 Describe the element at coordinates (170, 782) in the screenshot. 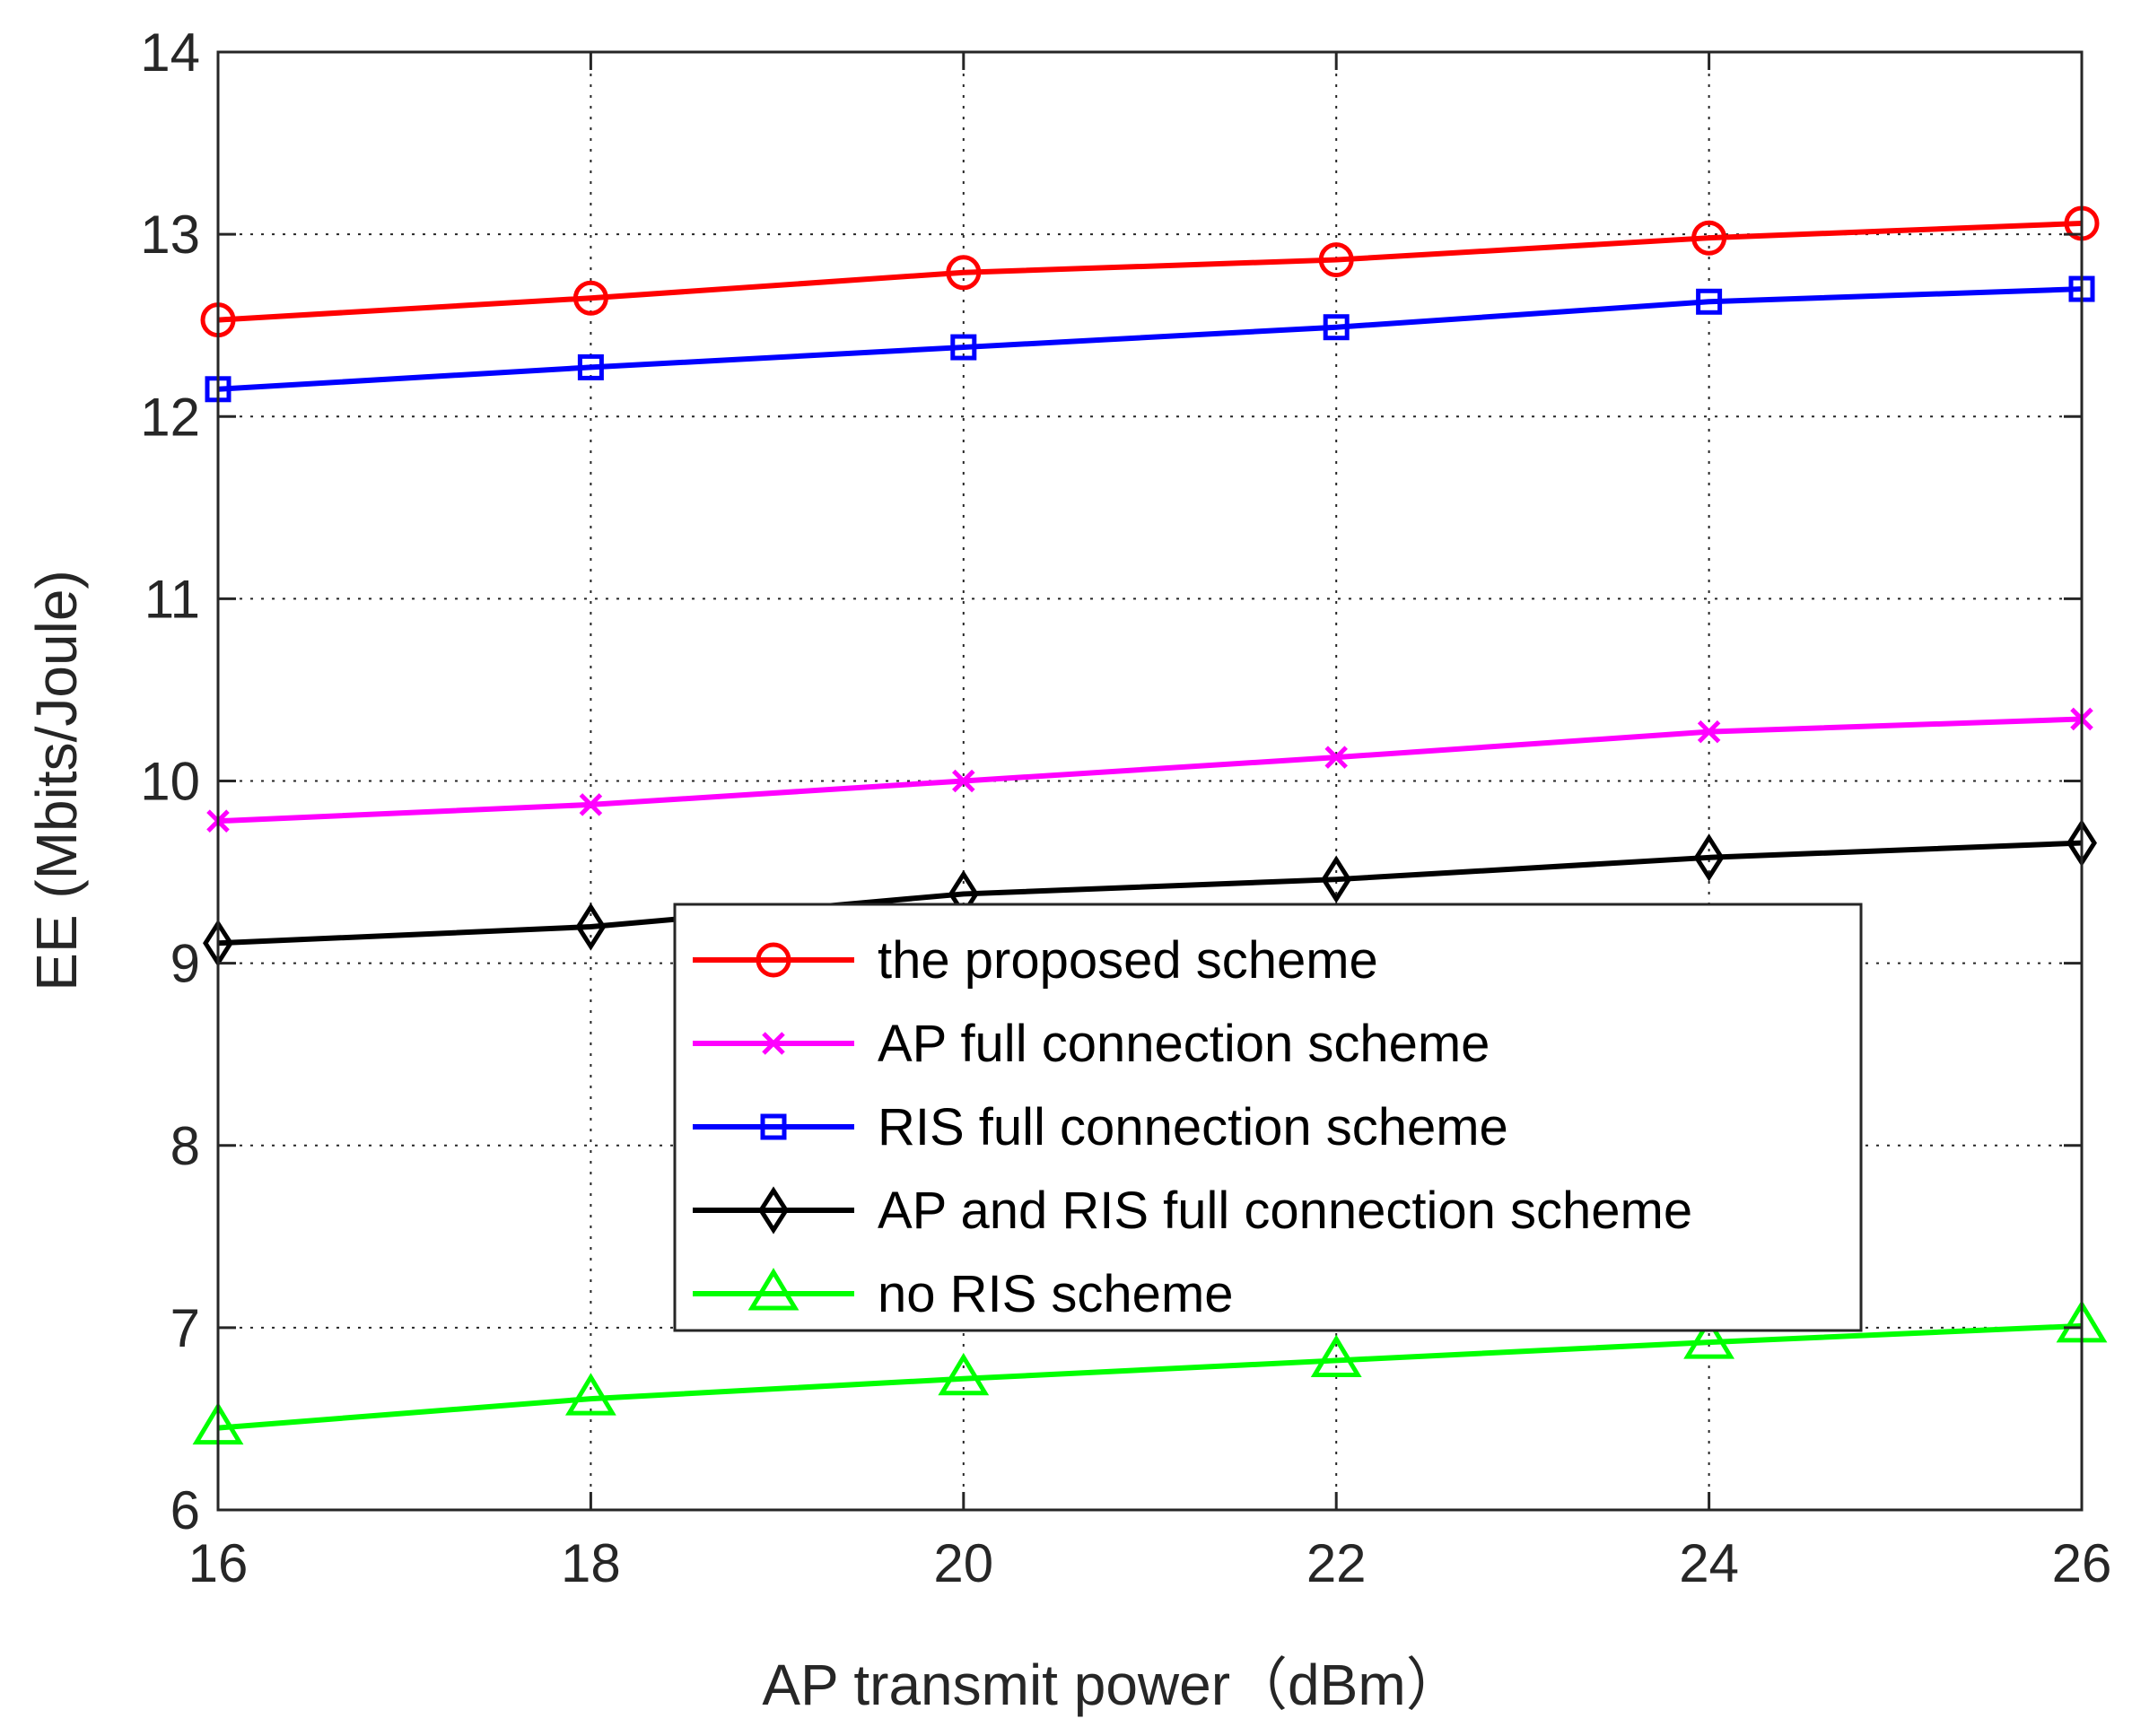

I see `y-tick-label: 10` at that location.